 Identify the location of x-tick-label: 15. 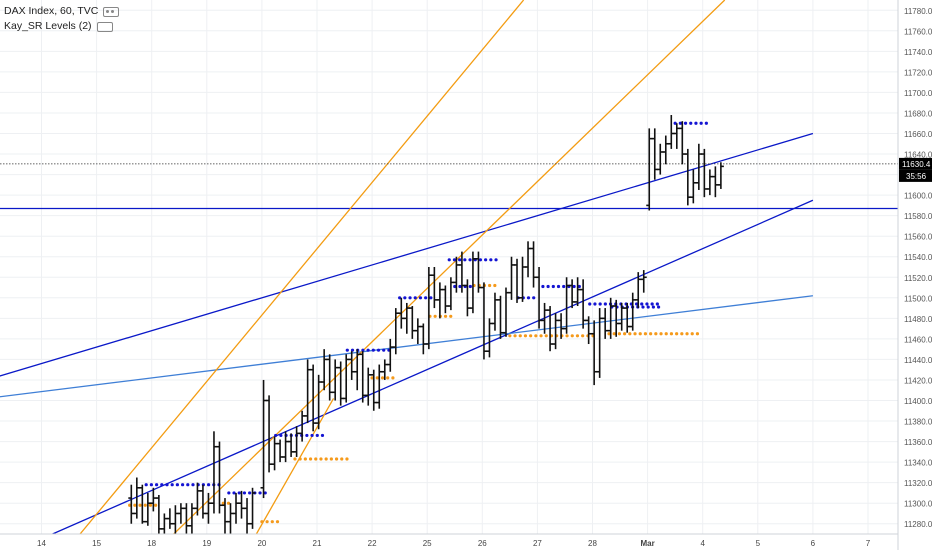
(96, 543).